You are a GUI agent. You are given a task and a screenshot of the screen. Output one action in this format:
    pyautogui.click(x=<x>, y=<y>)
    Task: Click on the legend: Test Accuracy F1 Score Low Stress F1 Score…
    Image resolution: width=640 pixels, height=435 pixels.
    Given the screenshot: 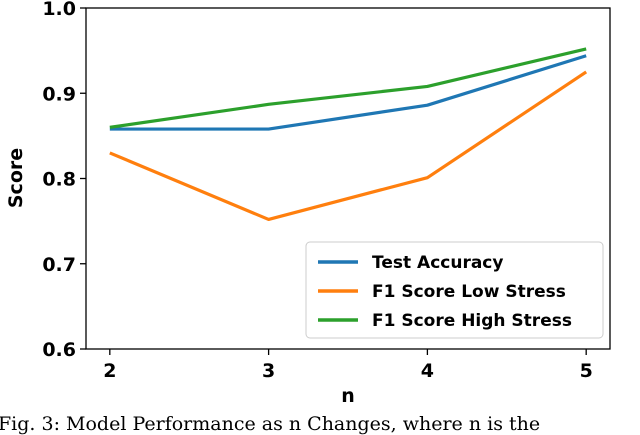 What is the action you would take?
    pyautogui.click(x=454, y=290)
    